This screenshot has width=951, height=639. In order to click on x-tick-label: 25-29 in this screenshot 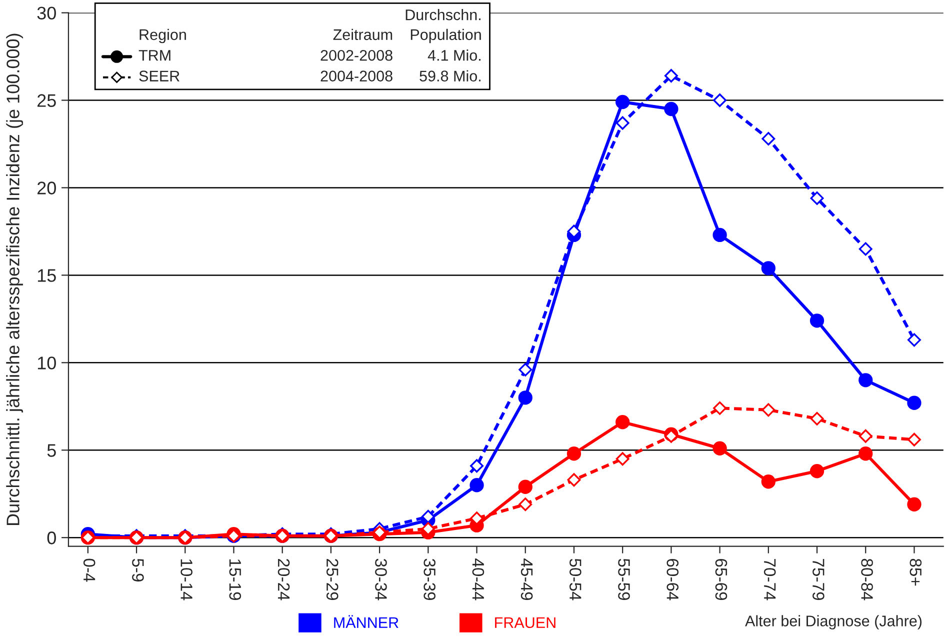, I will do `click(332, 579)`.